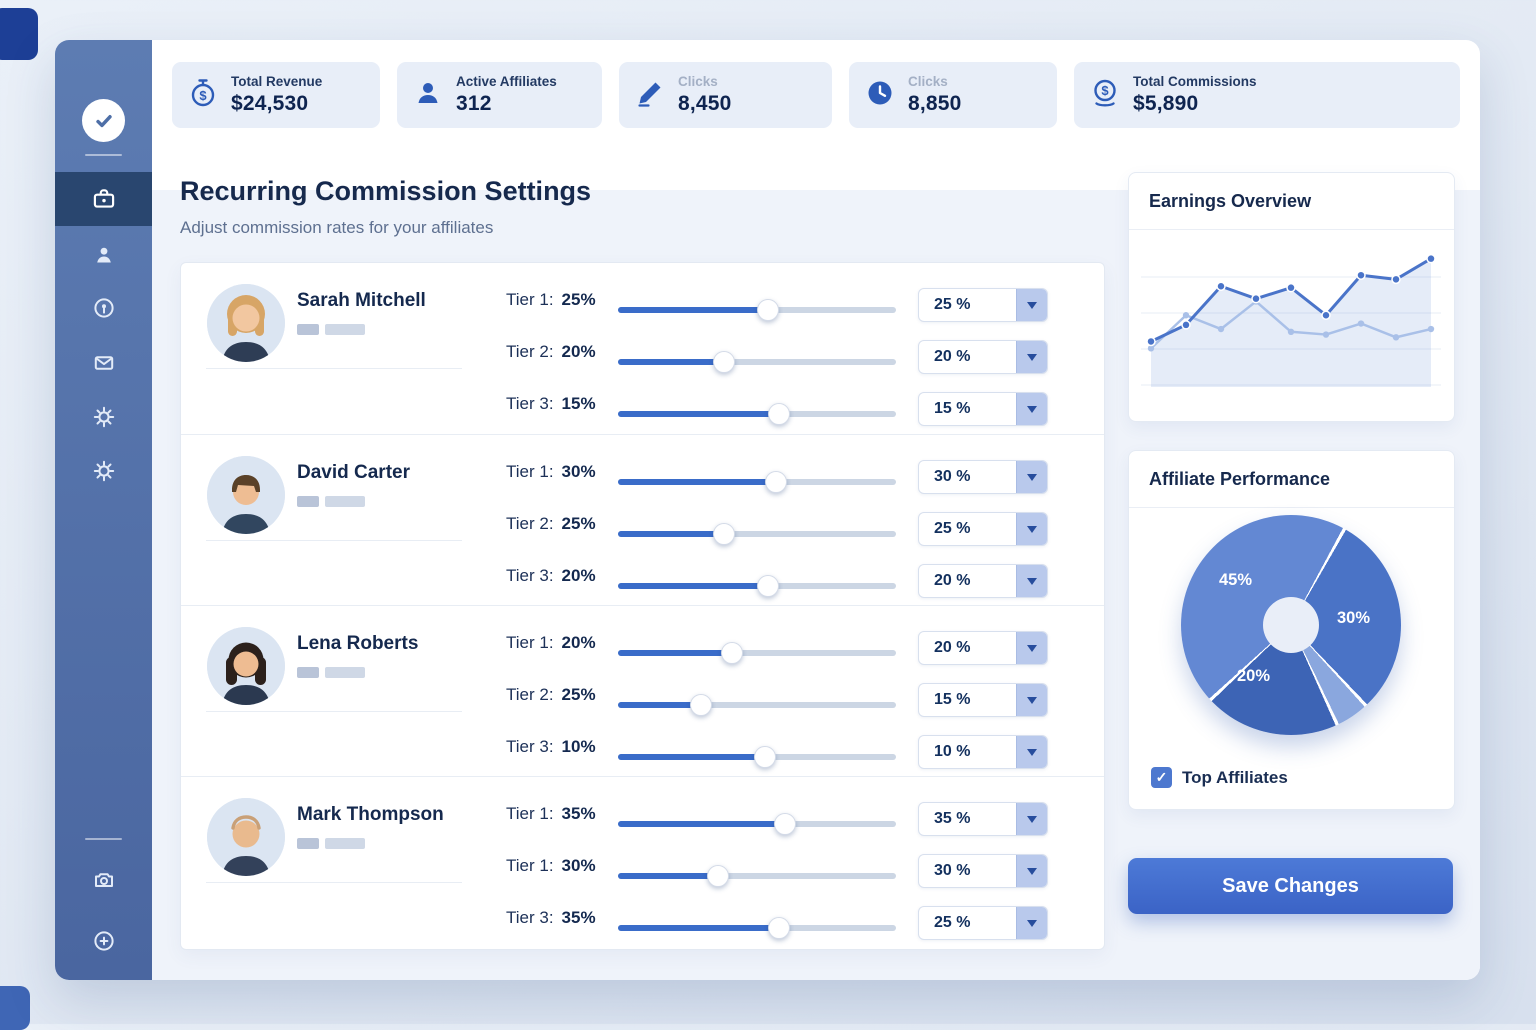 The image size is (1536, 1030). What do you see at coordinates (578, 917) in the screenshot?
I see `tier-value: 35%` at bounding box center [578, 917].